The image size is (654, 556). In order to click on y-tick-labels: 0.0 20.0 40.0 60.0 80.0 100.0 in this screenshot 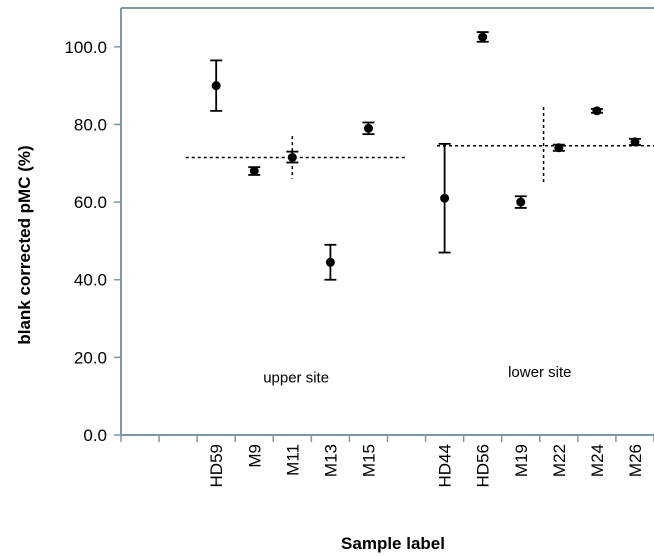, I will do `click(85, 241)`.